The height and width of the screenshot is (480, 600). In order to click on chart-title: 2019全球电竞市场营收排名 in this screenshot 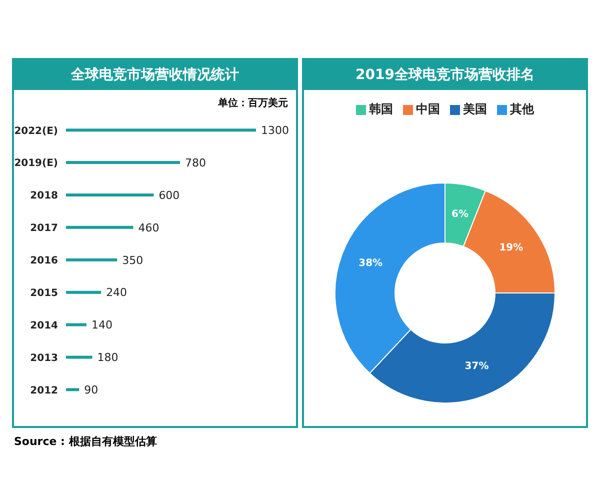, I will do `click(445, 75)`.